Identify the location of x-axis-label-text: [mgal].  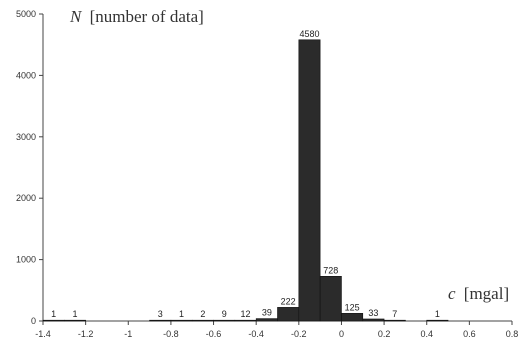
(486, 293).